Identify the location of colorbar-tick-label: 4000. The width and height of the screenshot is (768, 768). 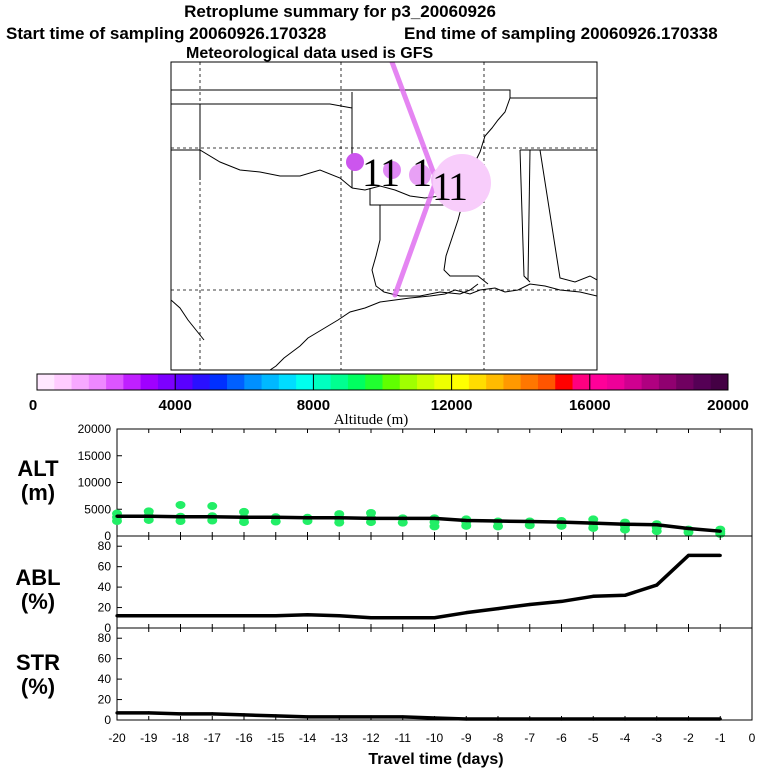
(175, 405).